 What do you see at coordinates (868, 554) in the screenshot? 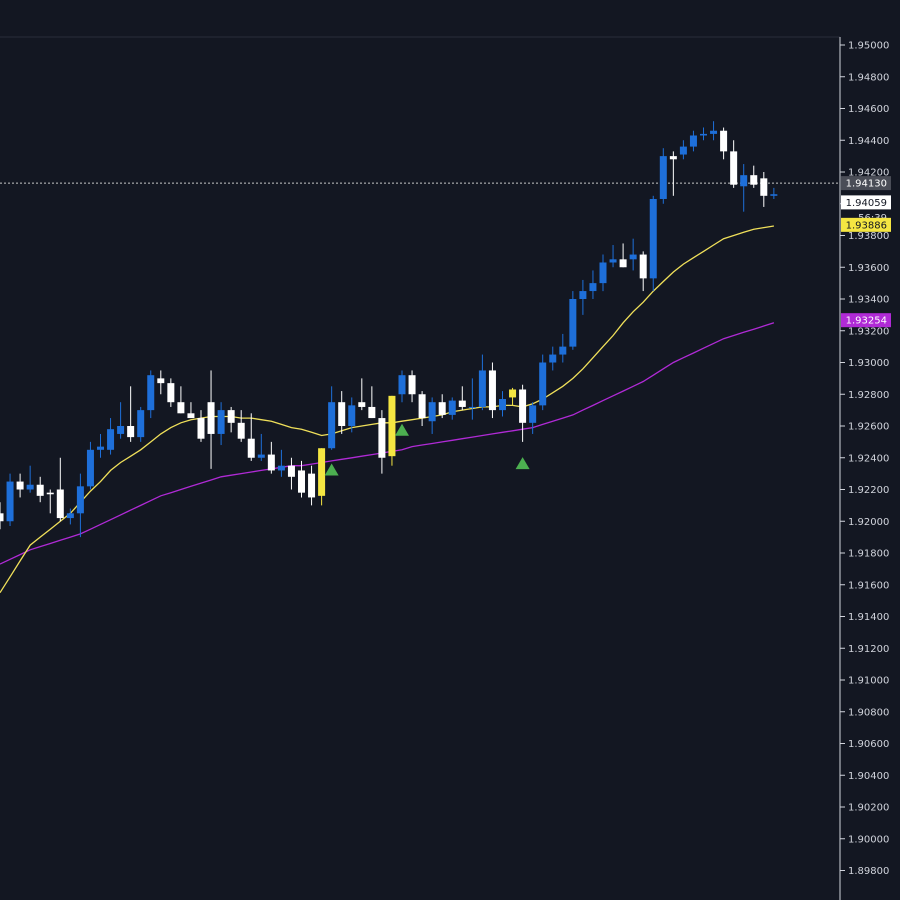
I see `price-tick-label: 1.91800` at bounding box center [868, 554].